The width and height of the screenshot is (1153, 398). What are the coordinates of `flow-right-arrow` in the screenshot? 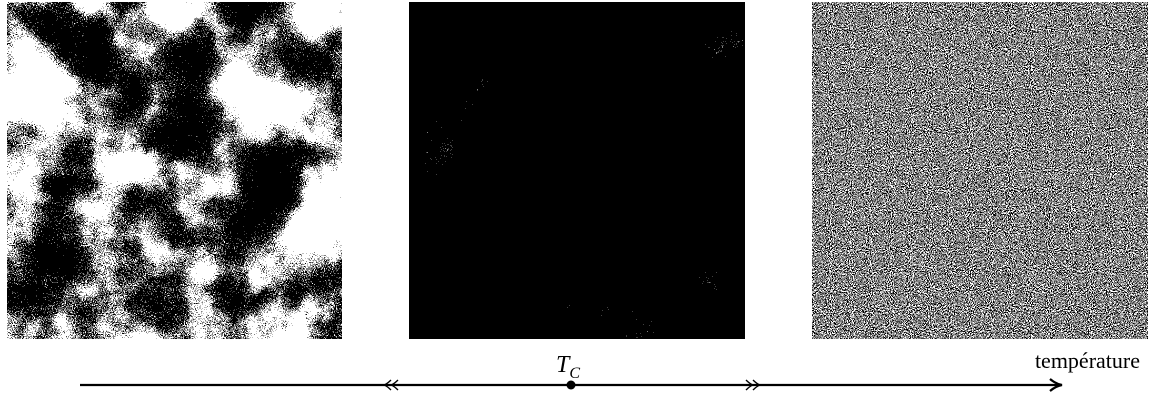 It's located at (754, 385).